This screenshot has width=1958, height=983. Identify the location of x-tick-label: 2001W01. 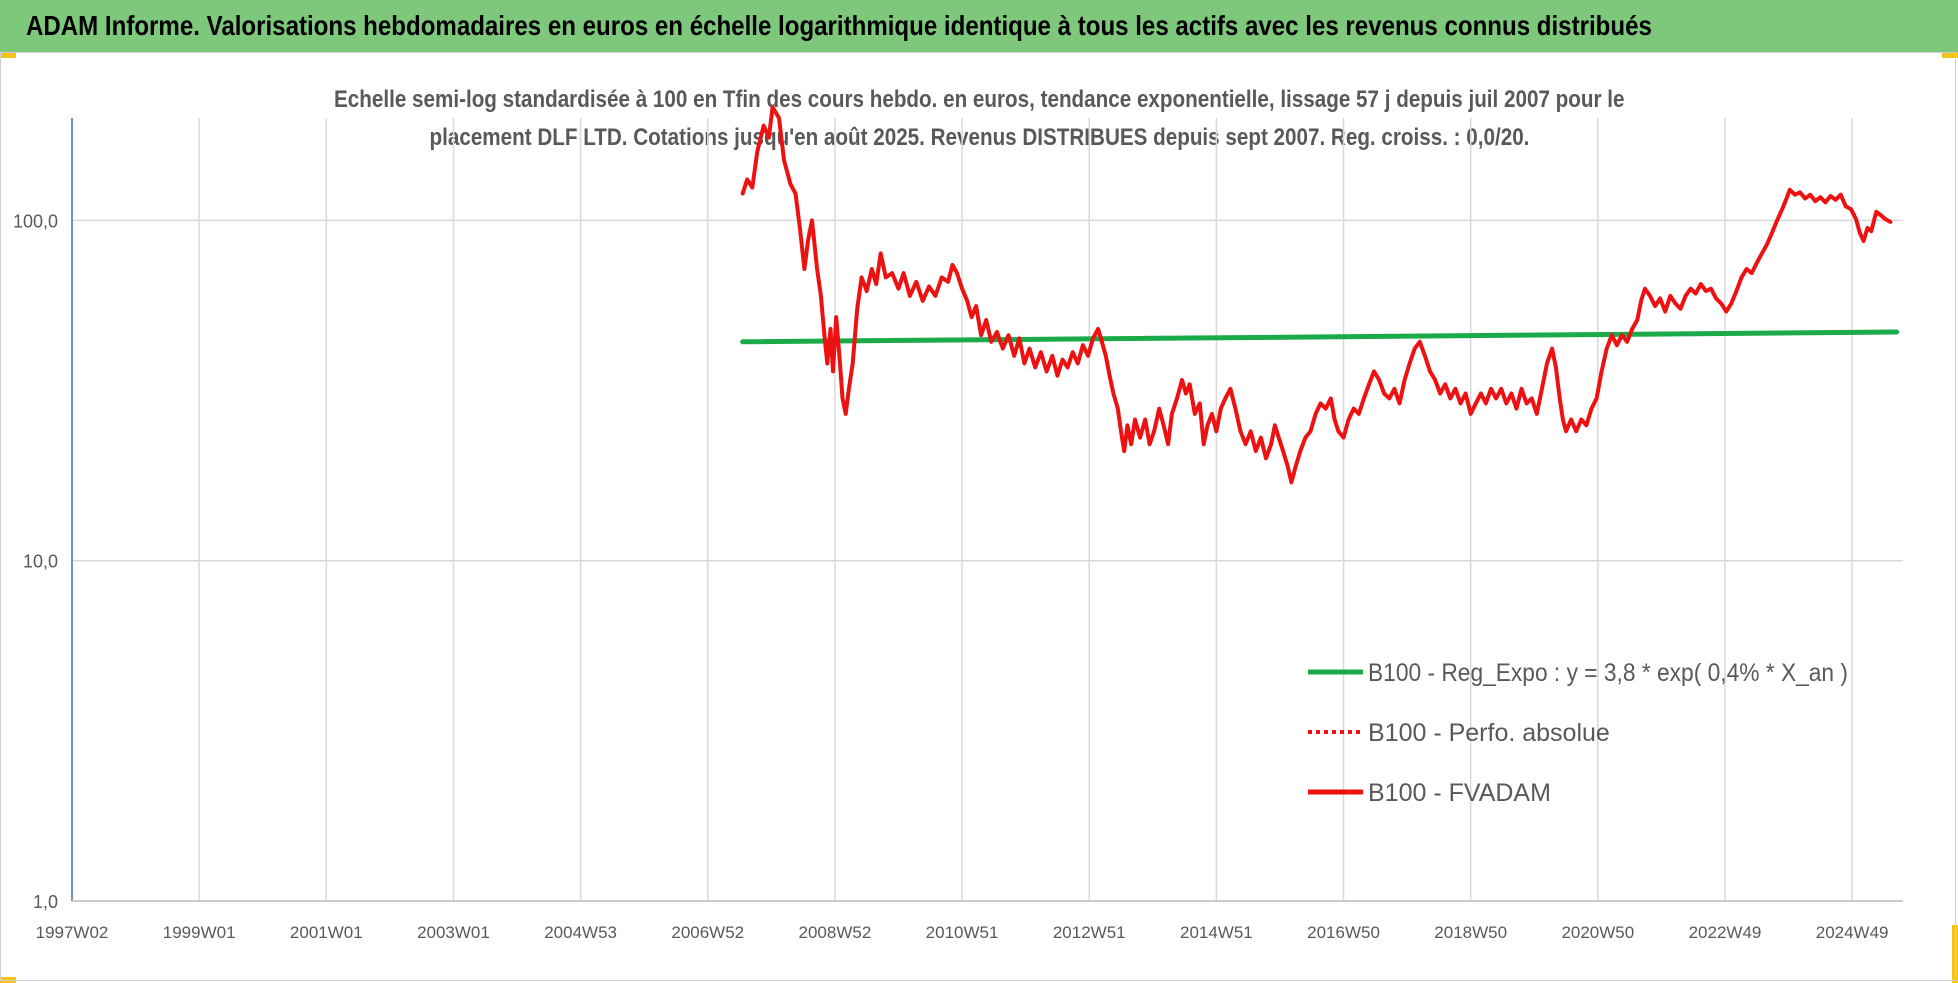
(326, 932).